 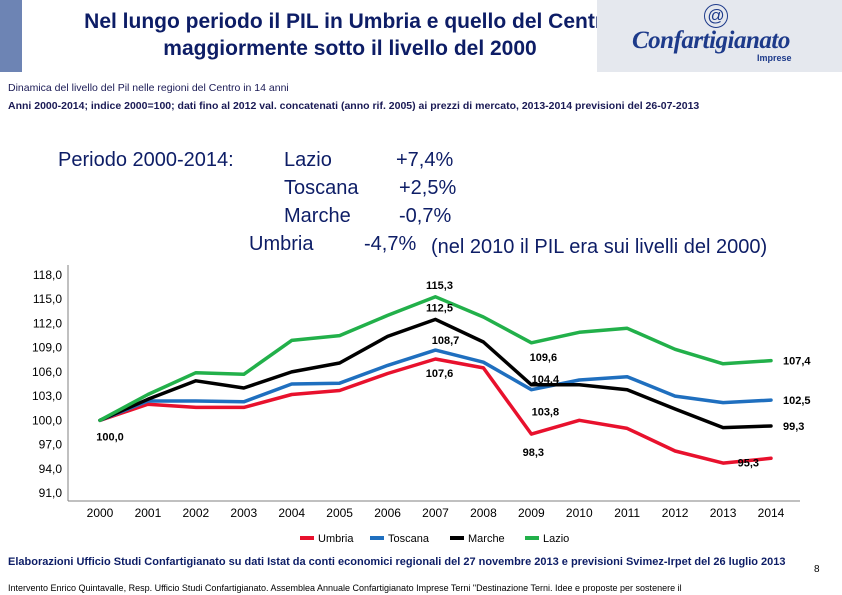 I want to click on data-label: 103,8, so click(x=546, y=413).